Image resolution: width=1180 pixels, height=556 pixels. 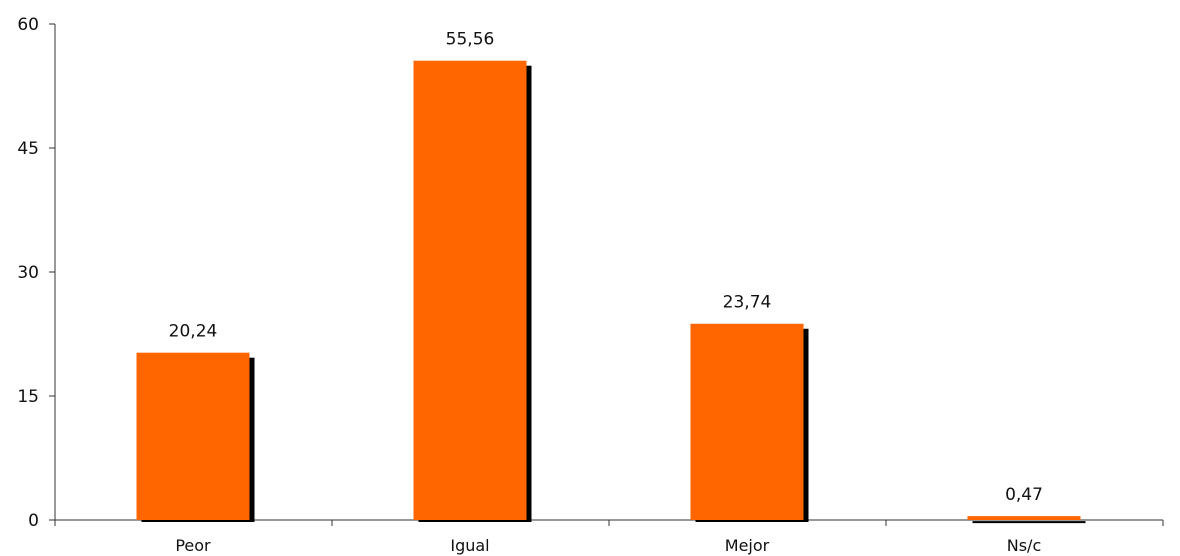 What do you see at coordinates (1024, 495) in the screenshot?
I see `data-label: 0,47` at bounding box center [1024, 495].